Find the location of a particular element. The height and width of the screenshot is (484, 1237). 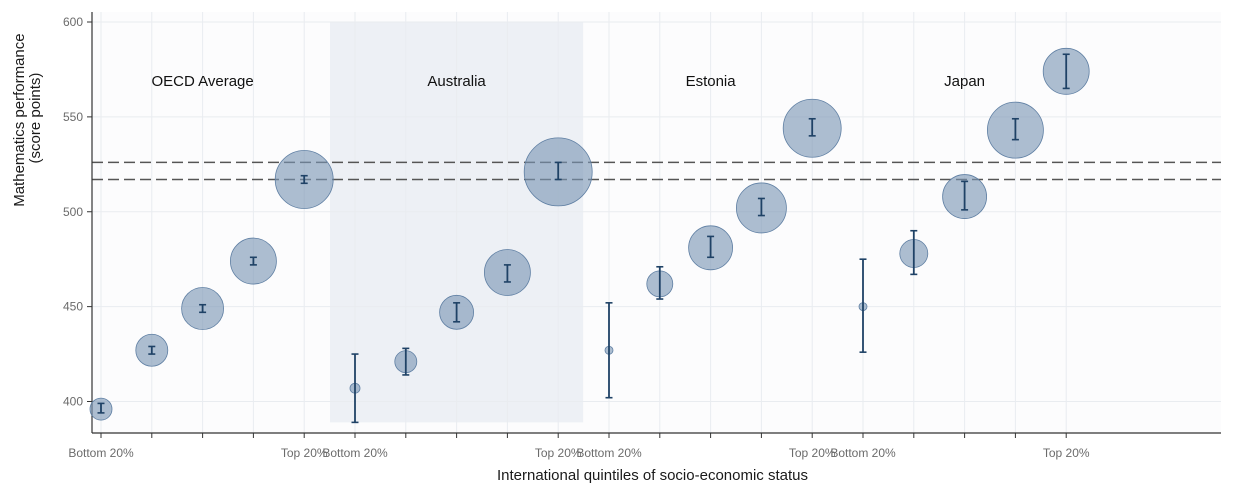

y-tick-label: 450 is located at coordinates (73, 307).